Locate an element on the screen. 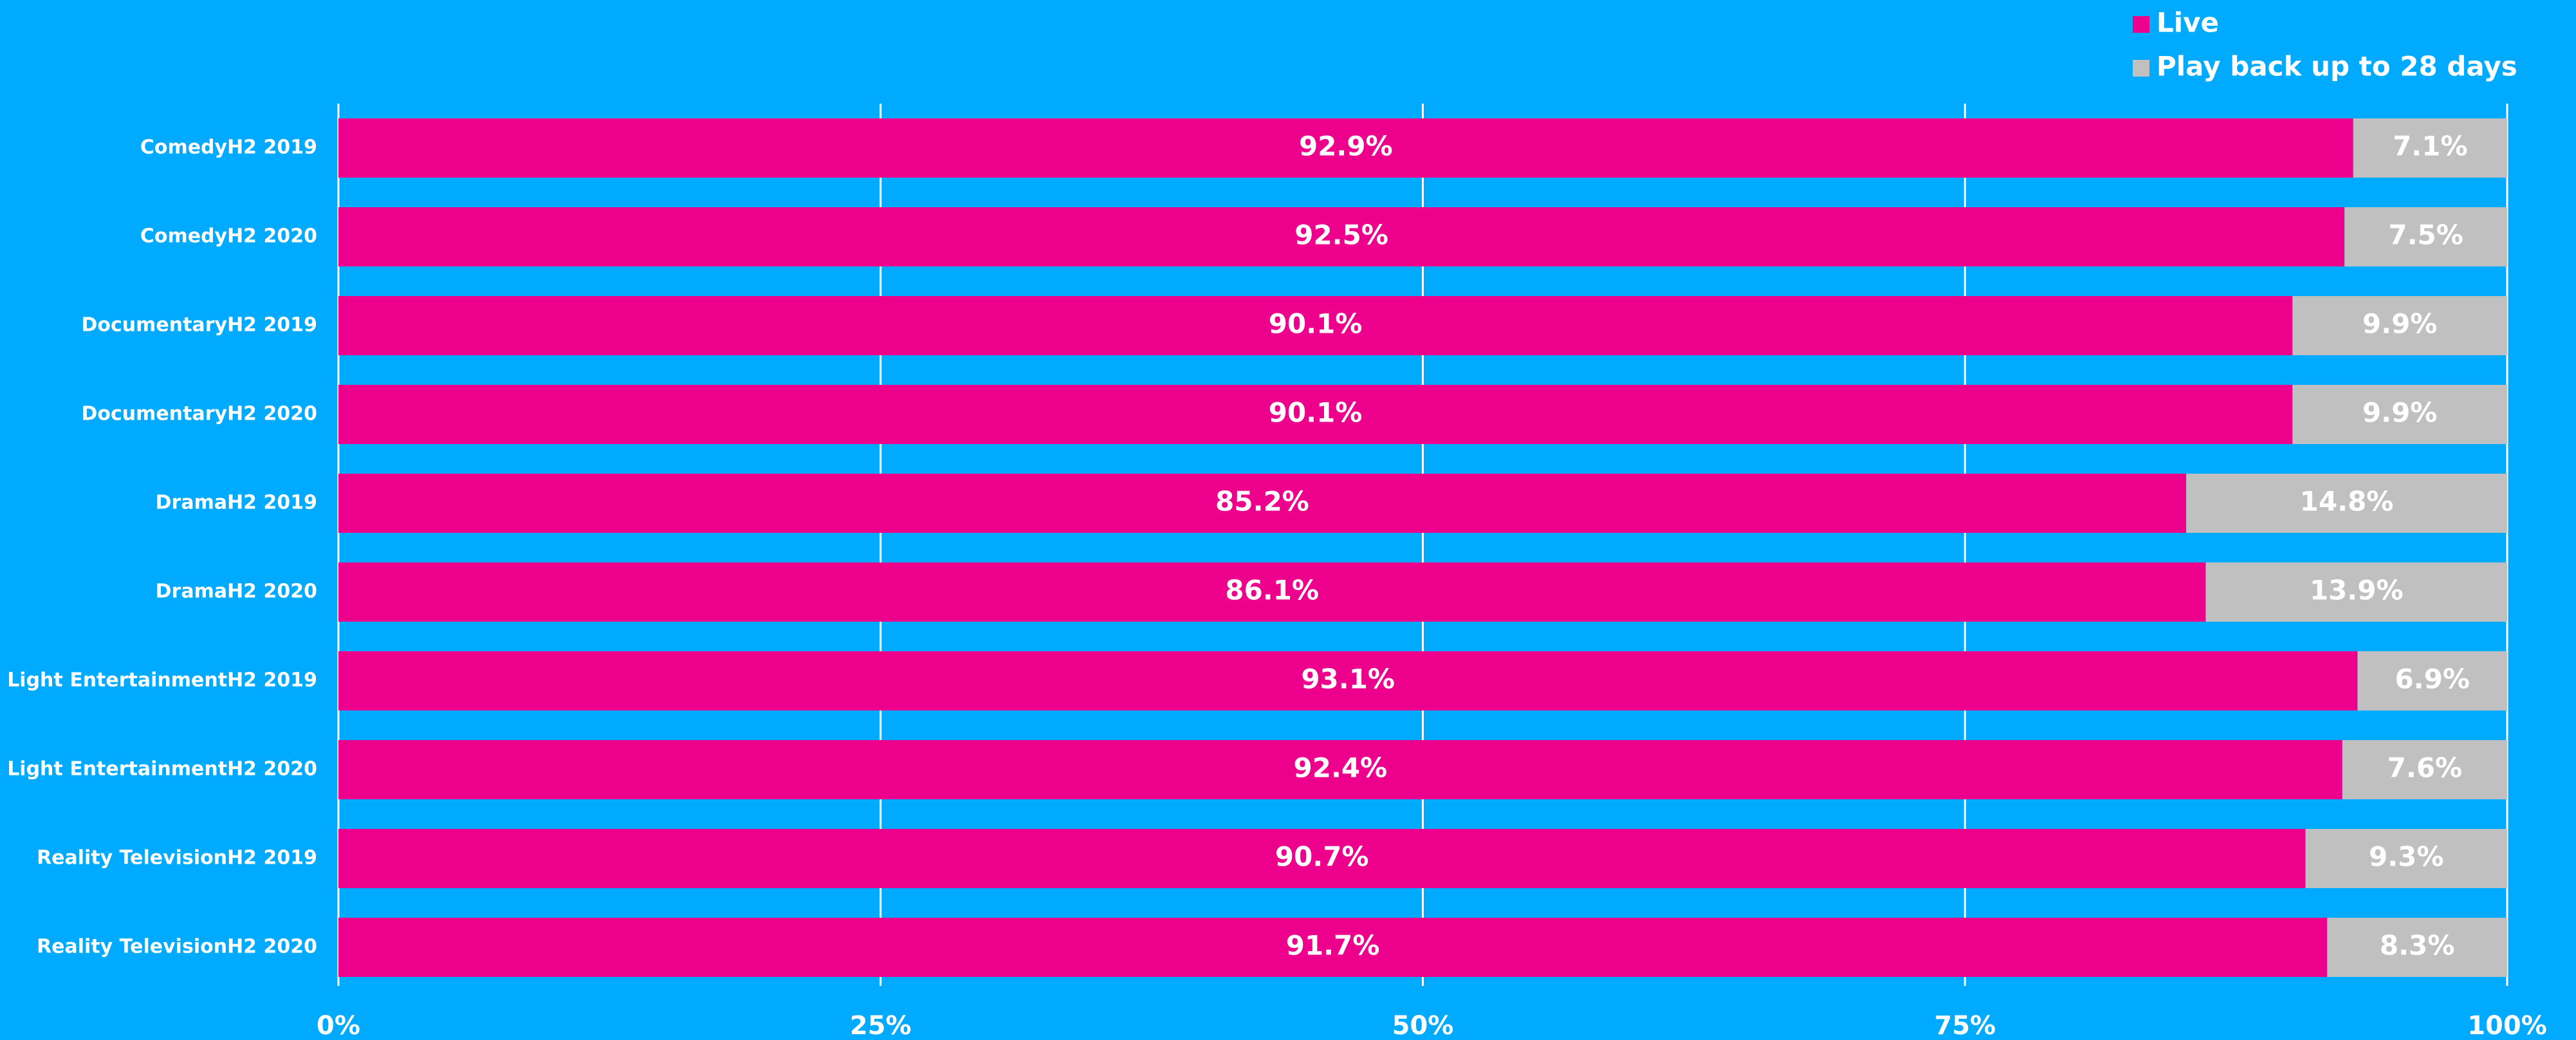 The width and height of the screenshot is (2576, 1040). data-label: 93.1% is located at coordinates (1348, 680).